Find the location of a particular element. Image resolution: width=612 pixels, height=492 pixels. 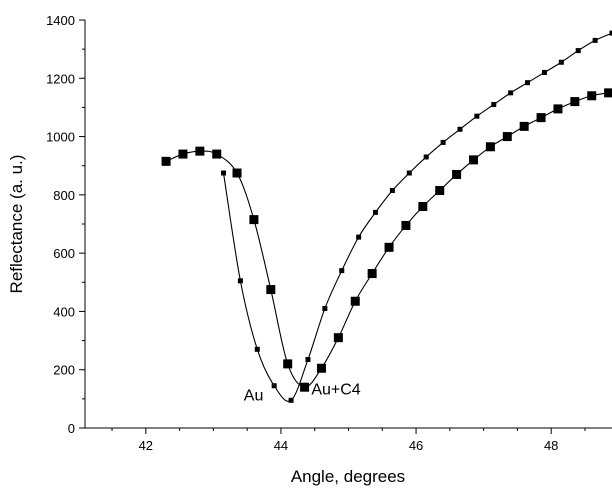

annotation-layer: Au Au+C4 is located at coordinates (302, 392).